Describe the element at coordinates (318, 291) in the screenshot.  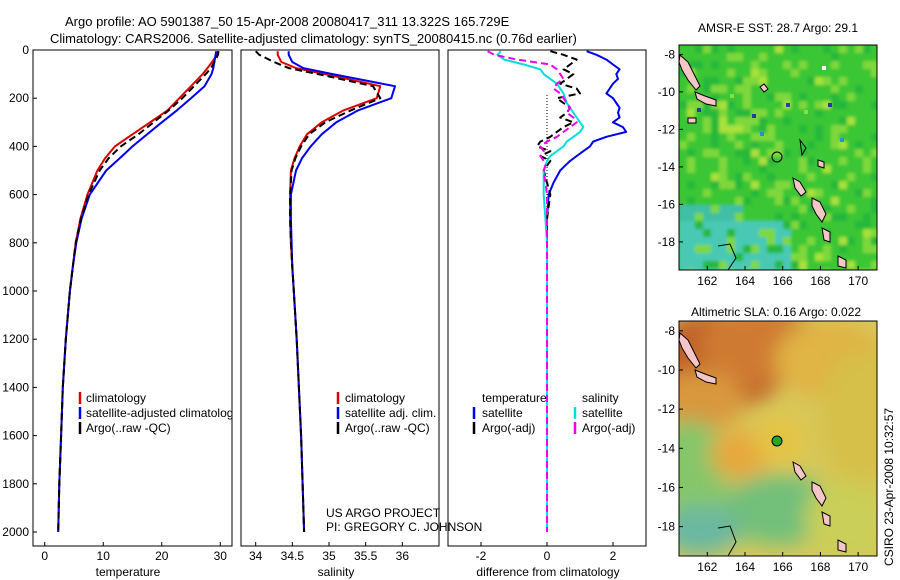
I see `series-line-argo-raw-qc` at that location.